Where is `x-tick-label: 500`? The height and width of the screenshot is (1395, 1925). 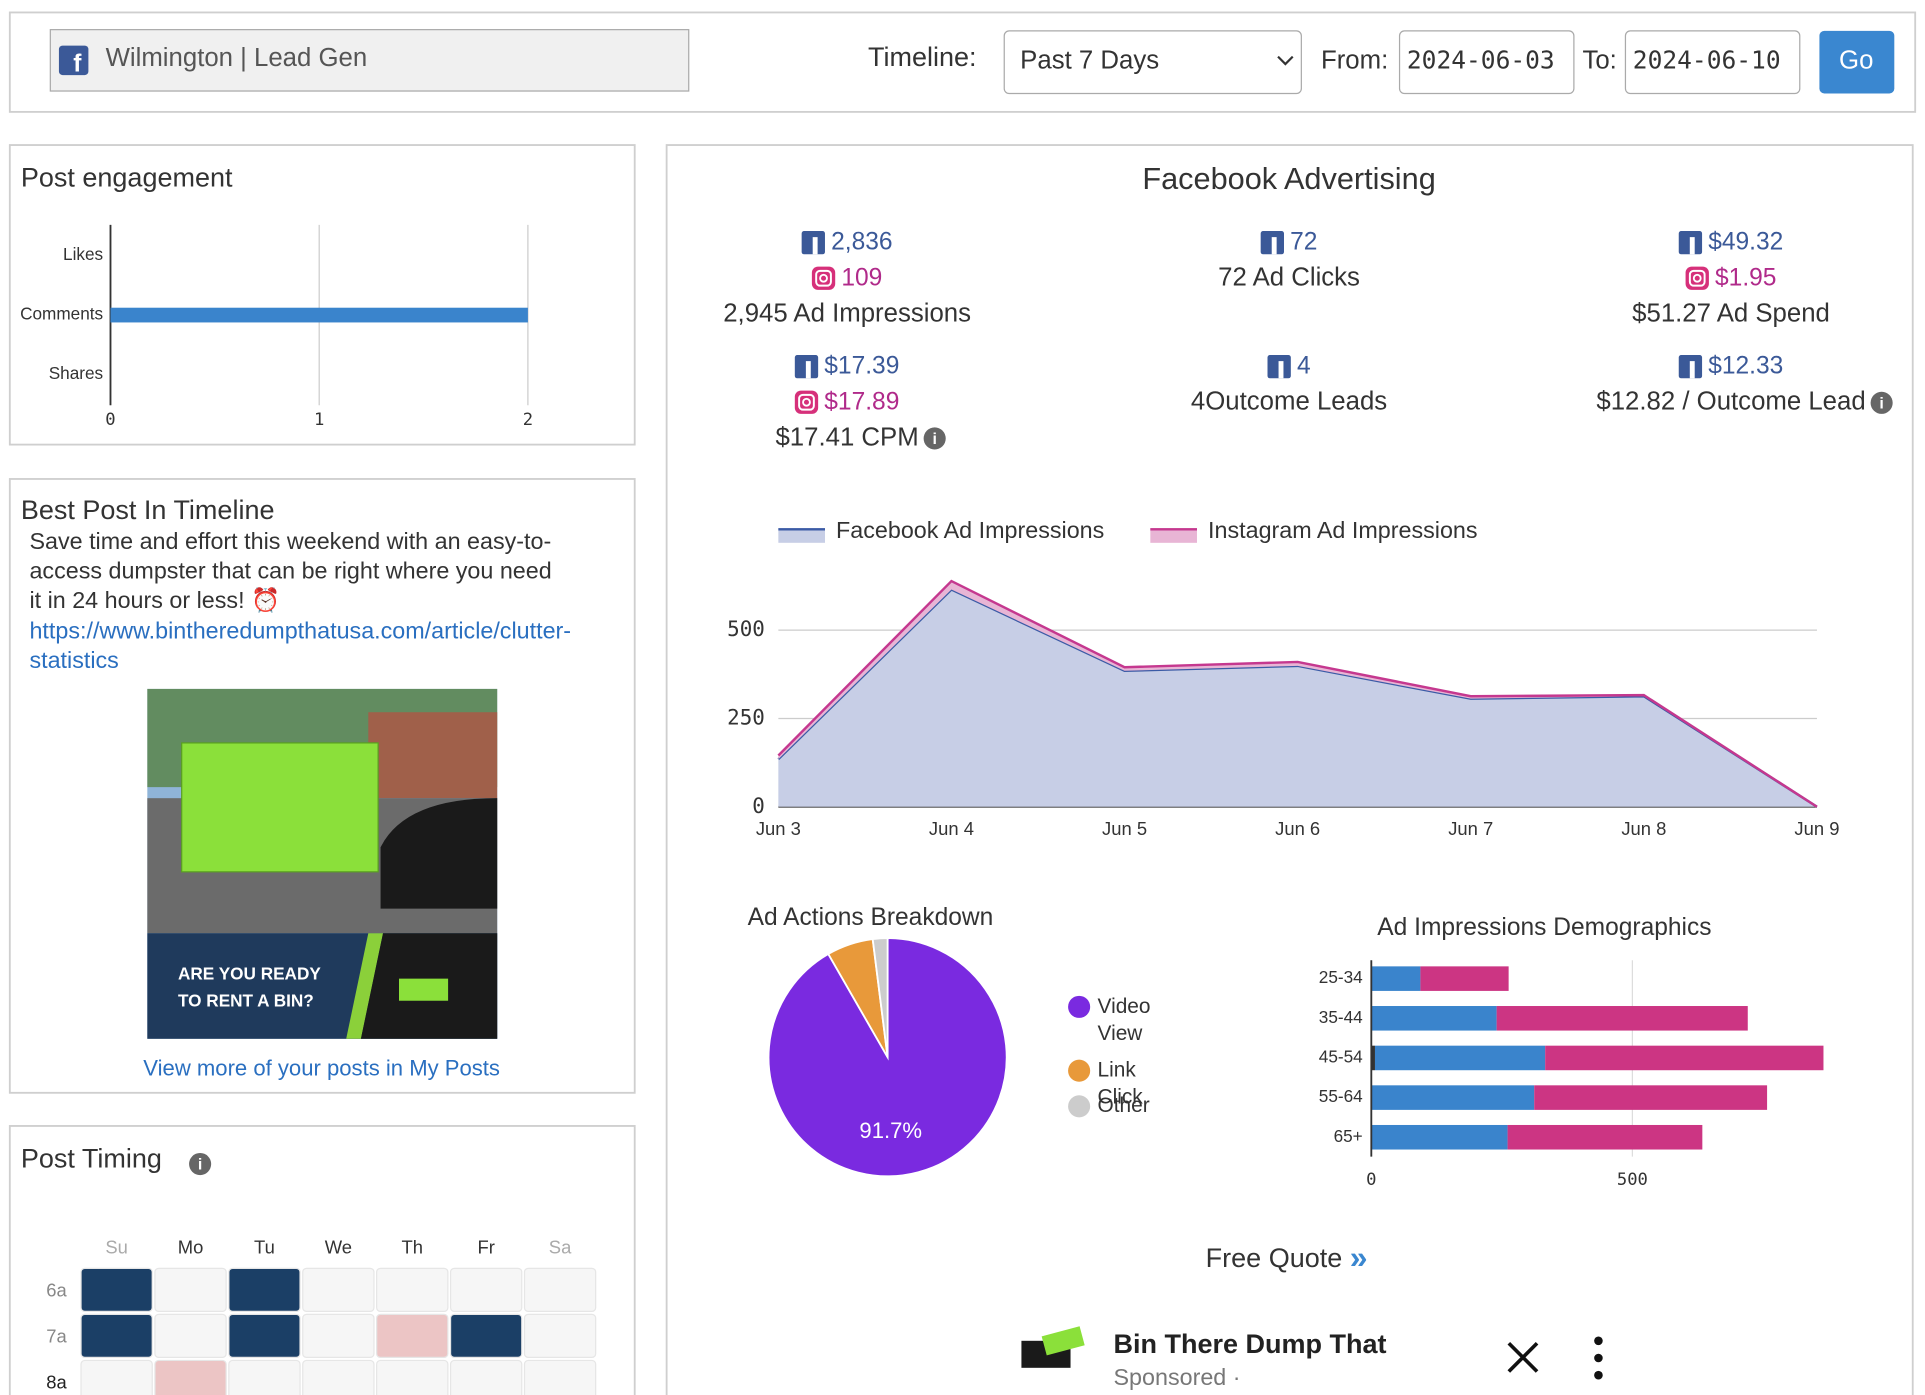 x-tick-label: 500 is located at coordinates (1632, 1180).